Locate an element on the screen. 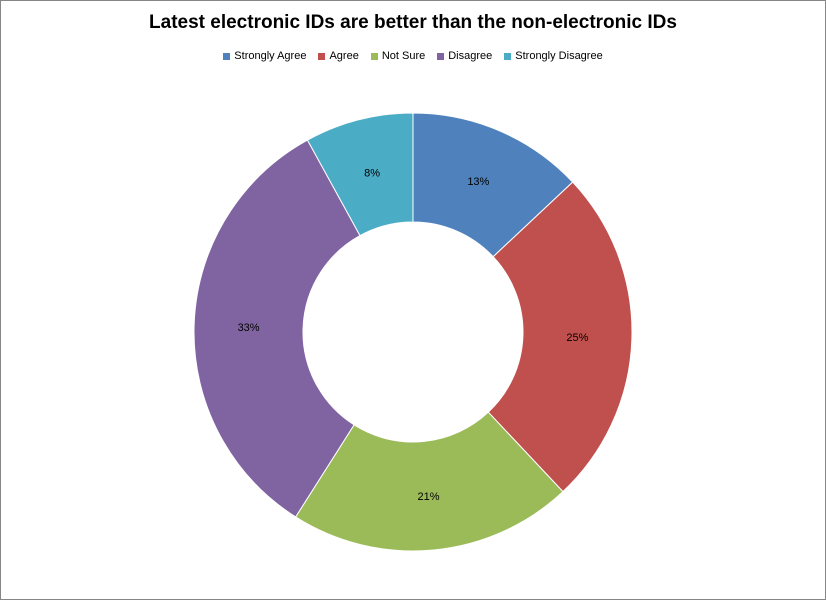 The image size is (826, 600). data-label: 25% is located at coordinates (577, 338).